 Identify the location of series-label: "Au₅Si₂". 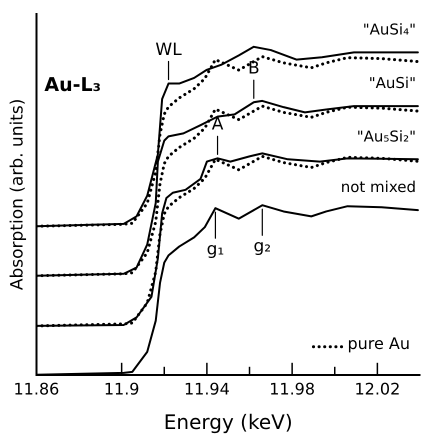
(386, 136).